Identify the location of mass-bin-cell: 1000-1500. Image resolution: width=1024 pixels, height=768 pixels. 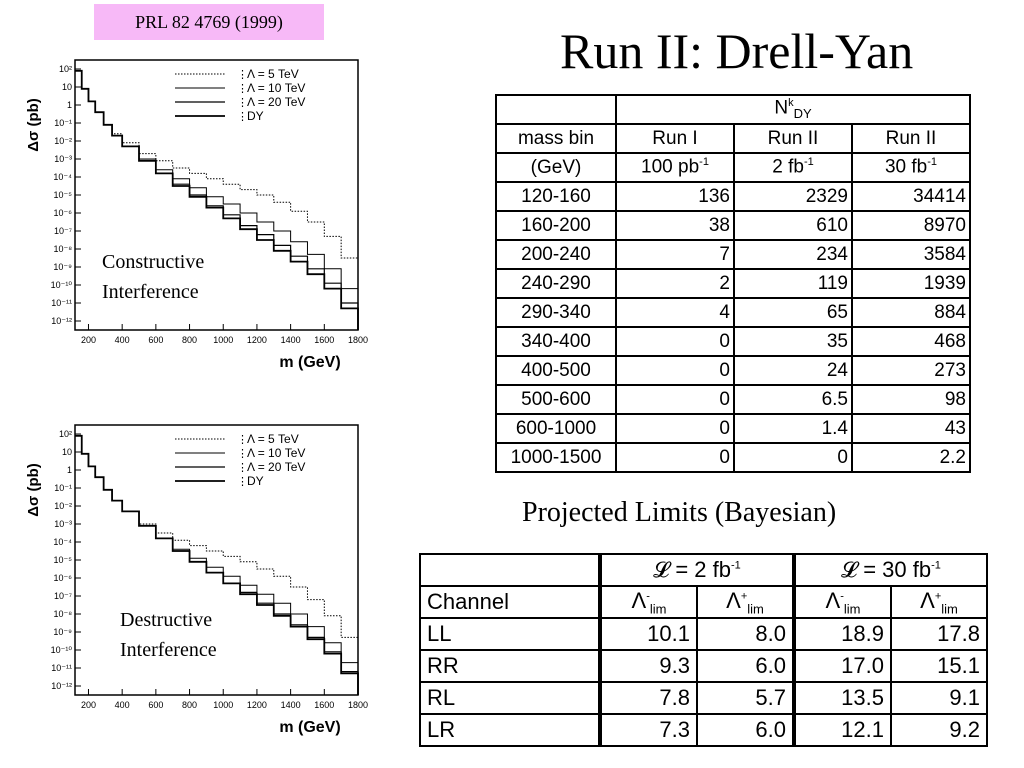
(556, 457).